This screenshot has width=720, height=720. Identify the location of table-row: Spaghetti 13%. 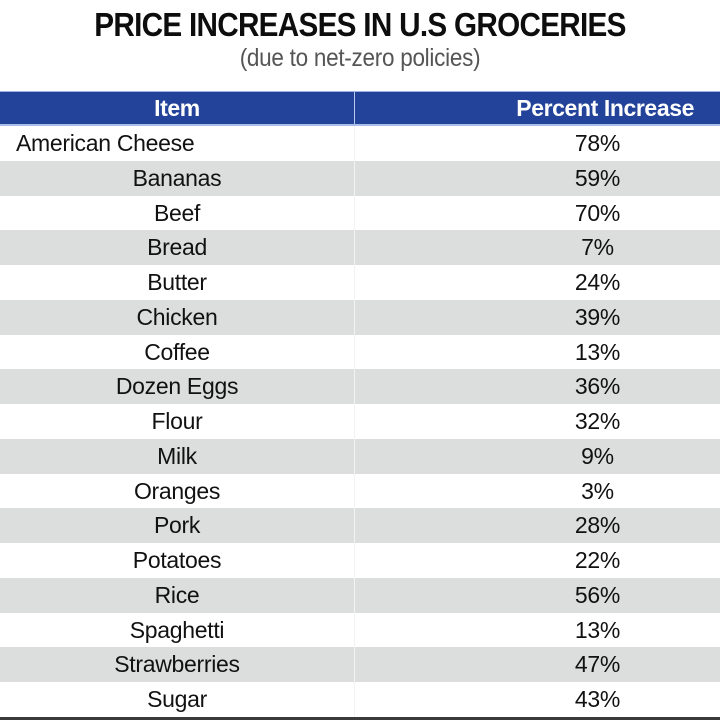
(360, 630).